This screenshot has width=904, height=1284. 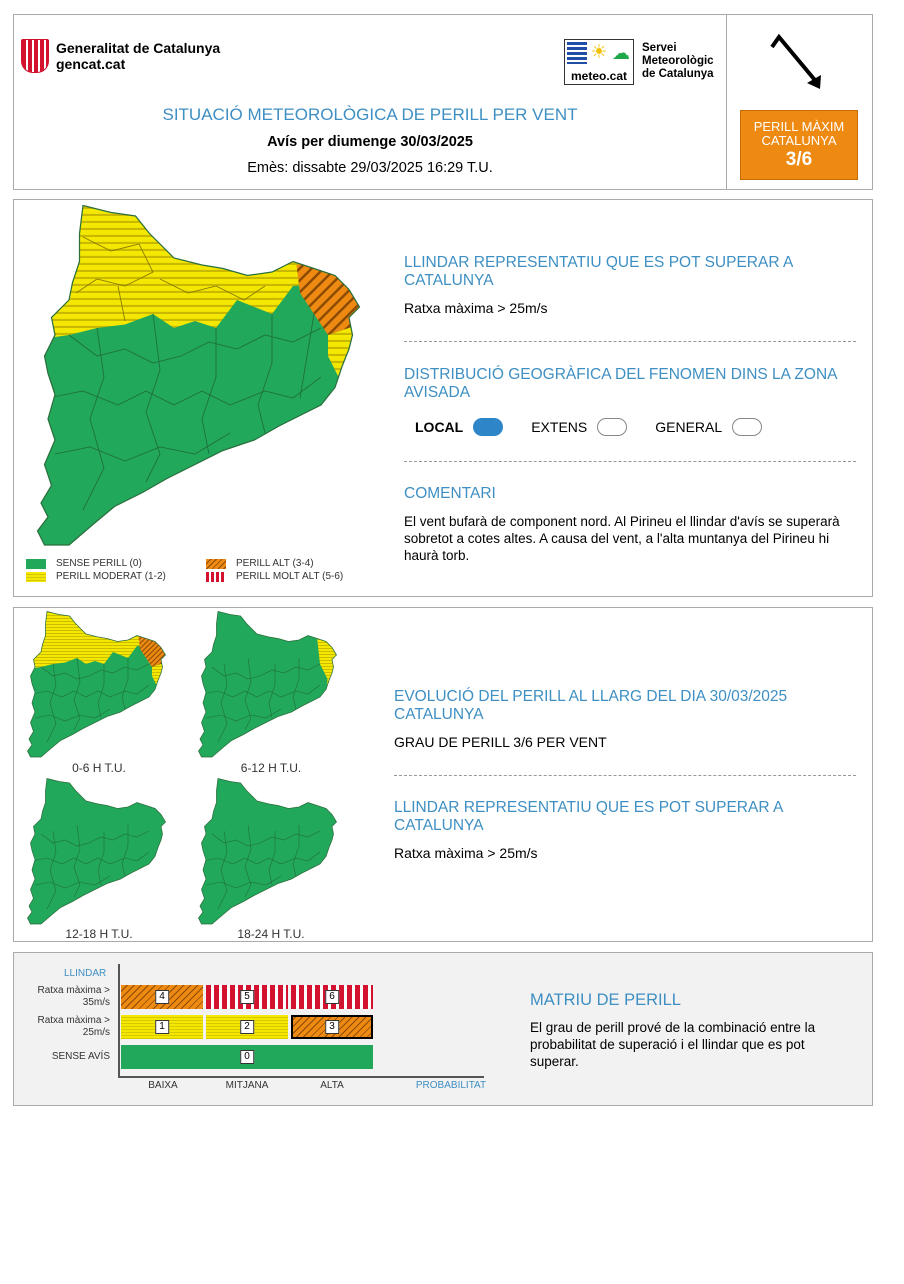 I want to click on comment-title: COMENTARI, so click(x=450, y=493).